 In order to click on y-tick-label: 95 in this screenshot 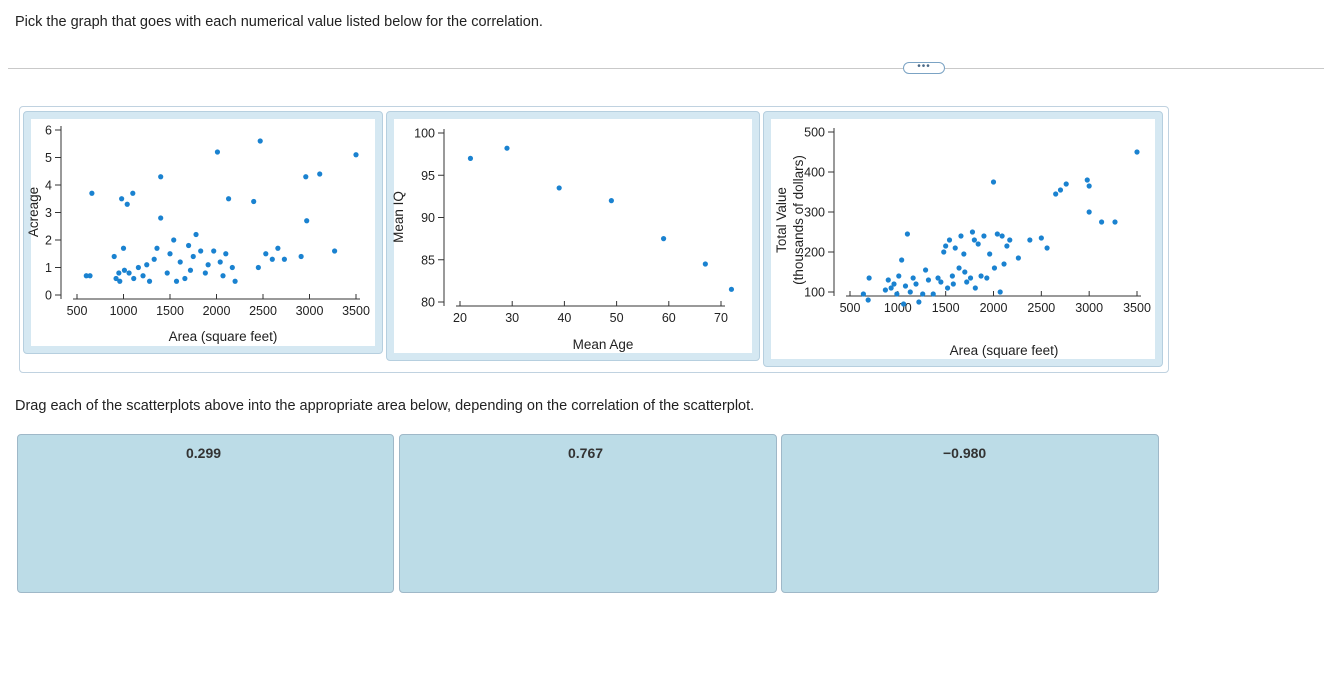, I will do `click(428, 176)`.